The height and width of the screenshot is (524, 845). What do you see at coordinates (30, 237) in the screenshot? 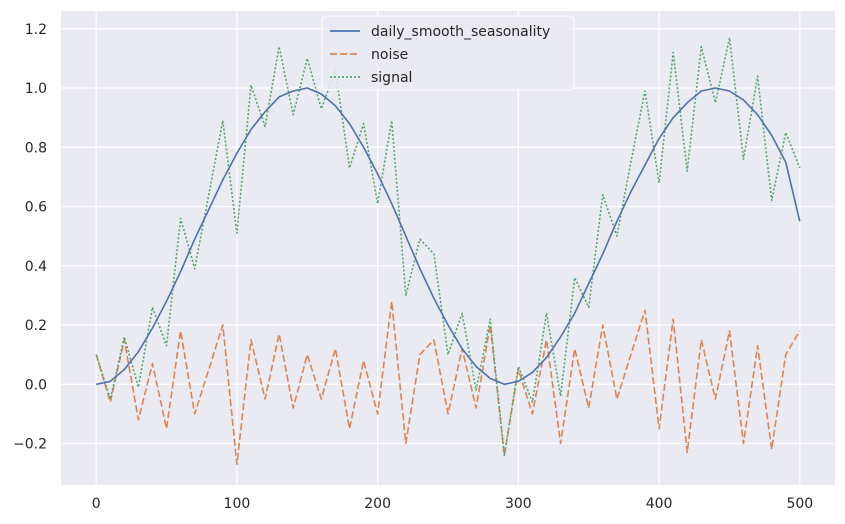
I see `y-axis-ticks: −0.2 0.0 0.2 0.4 0.6 0.8 1.0 1.2` at bounding box center [30, 237].